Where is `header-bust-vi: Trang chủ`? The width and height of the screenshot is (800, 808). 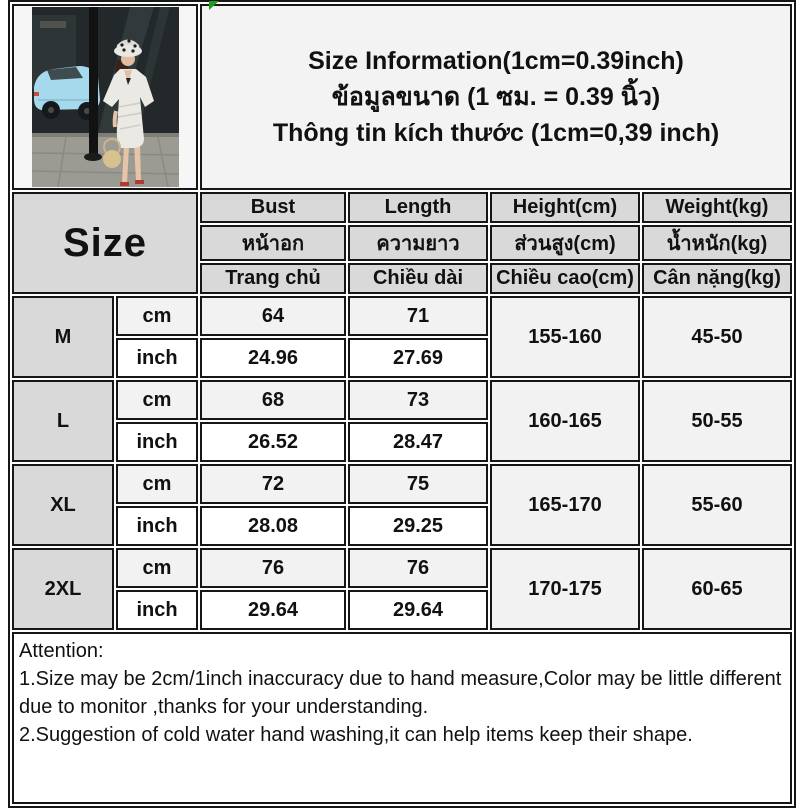
header-bust-vi: Trang chủ is located at coordinates (273, 278).